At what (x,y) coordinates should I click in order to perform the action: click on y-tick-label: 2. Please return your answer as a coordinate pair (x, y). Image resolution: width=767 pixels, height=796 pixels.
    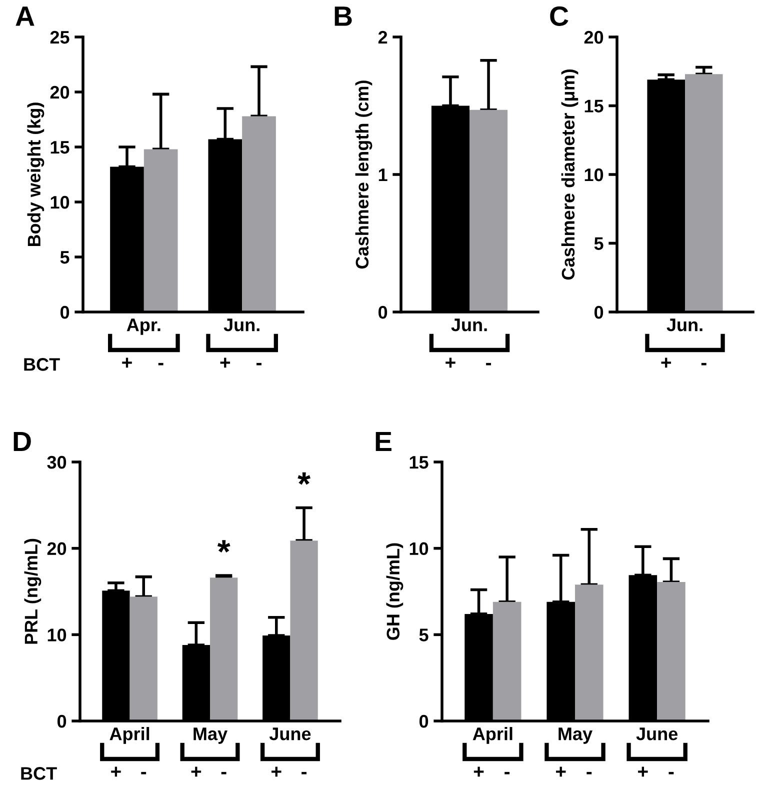
    Looking at the image, I should click on (383, 37).